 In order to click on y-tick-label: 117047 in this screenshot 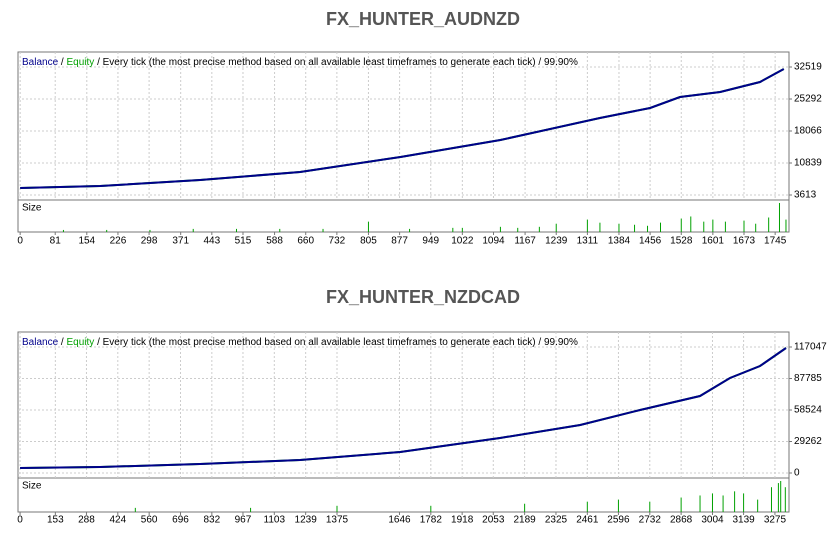, I will do `click(810, 347)`.